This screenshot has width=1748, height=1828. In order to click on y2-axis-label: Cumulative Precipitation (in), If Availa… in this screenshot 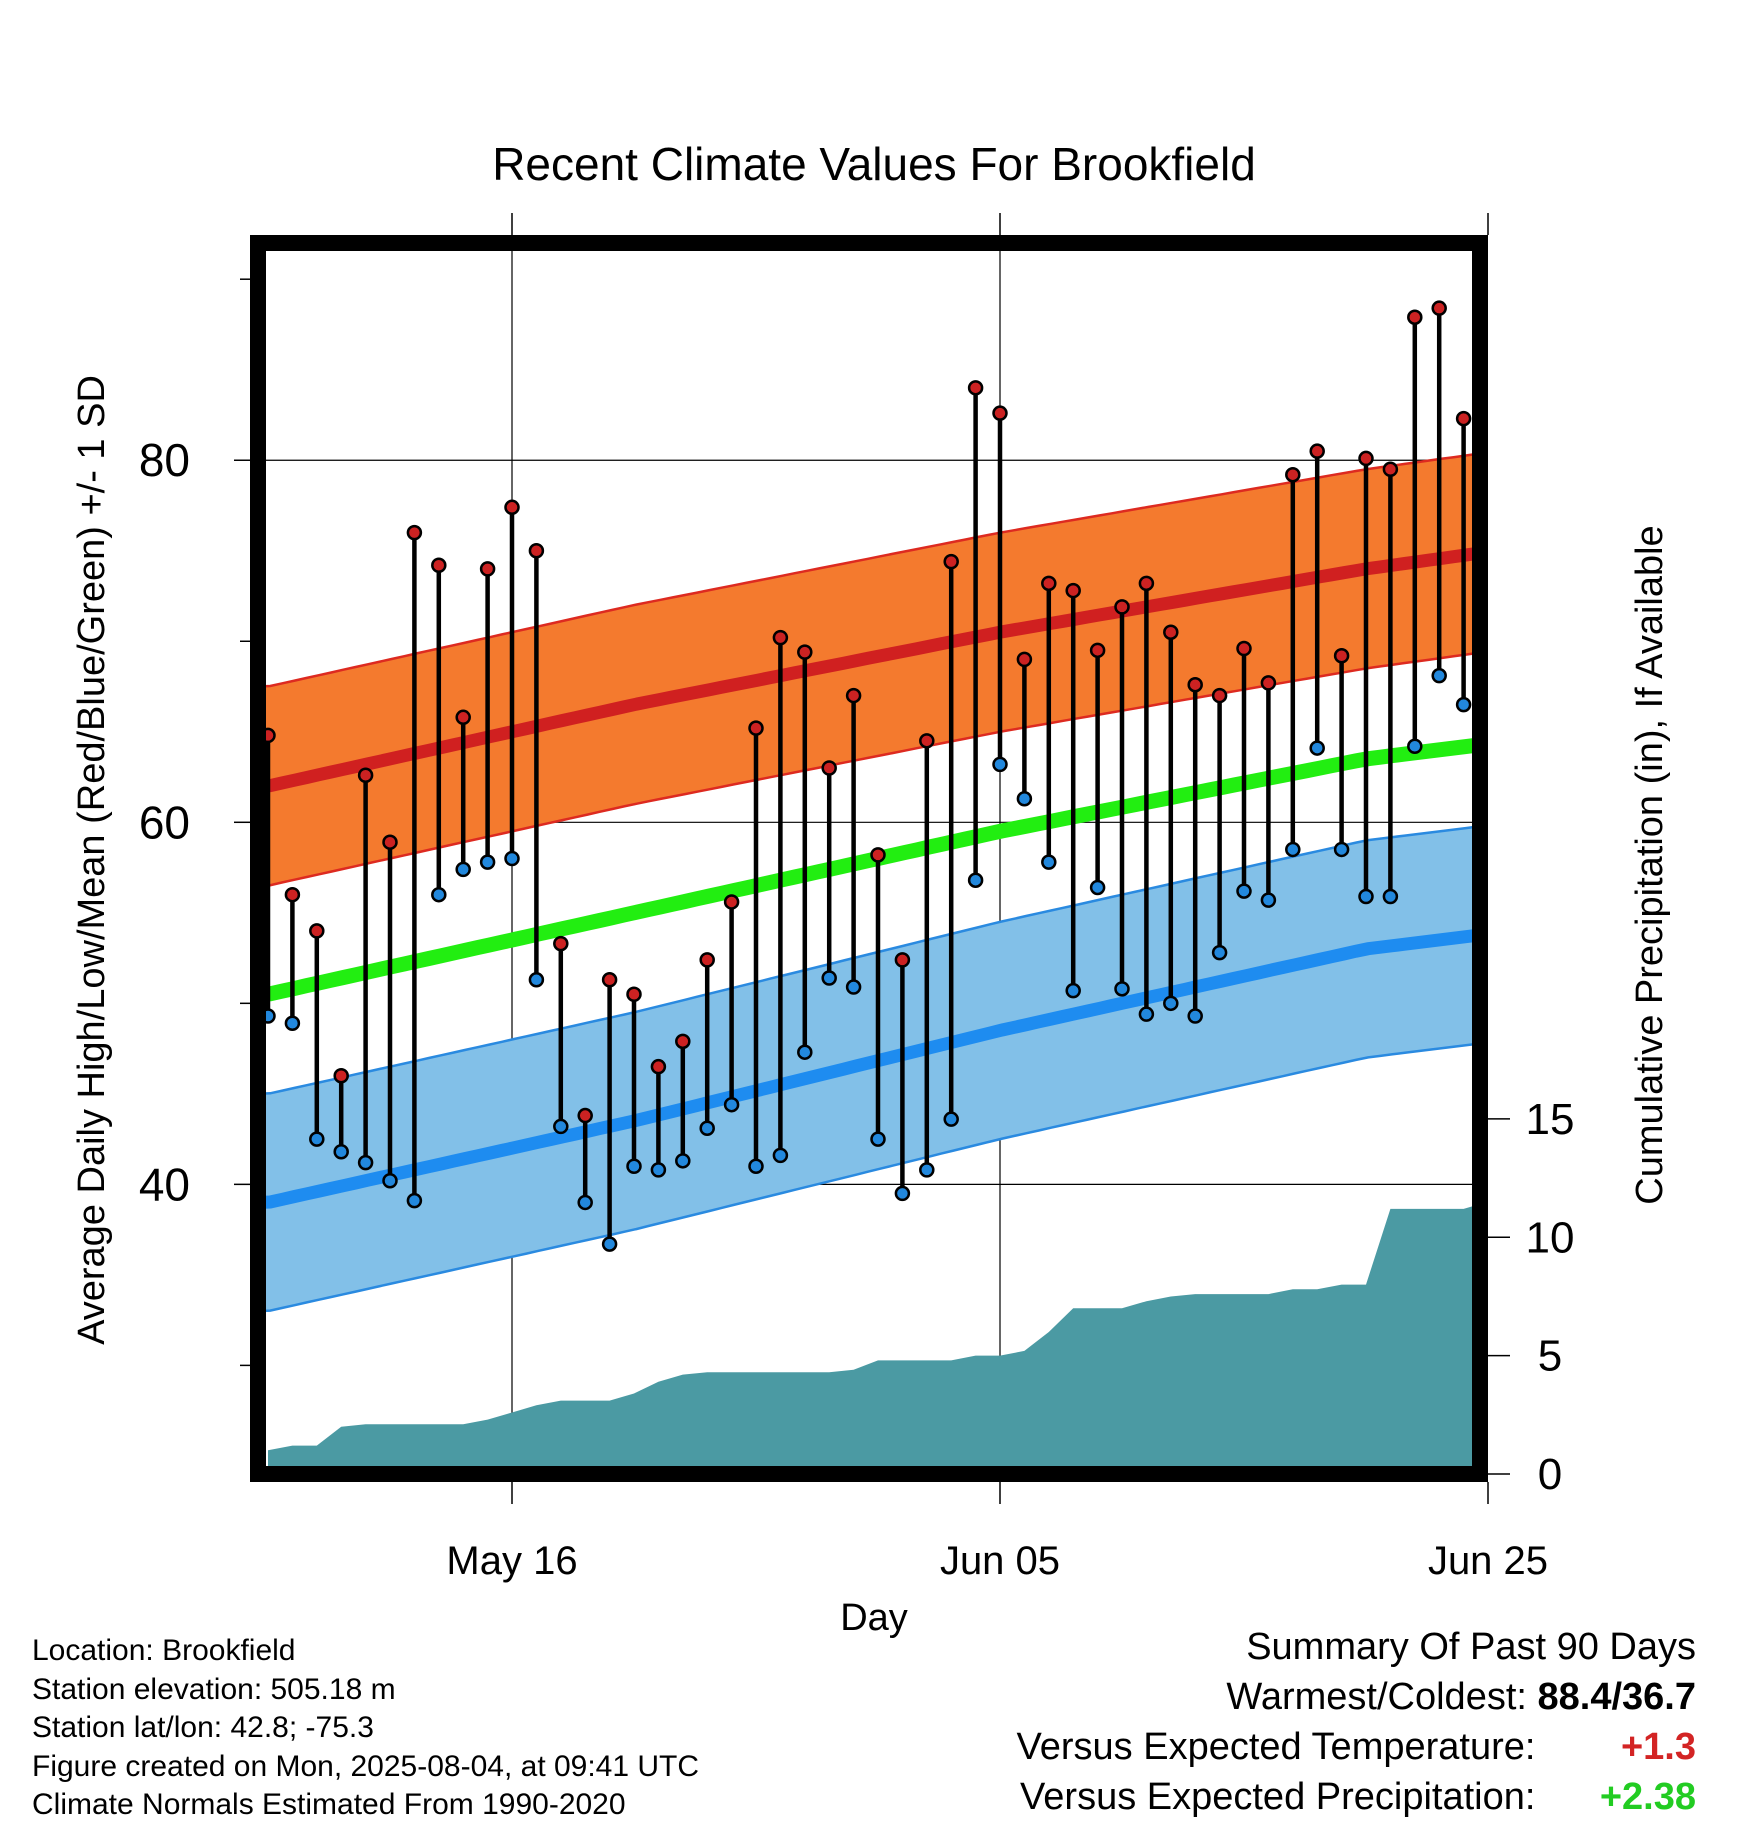, I will do `click(1650, 864)`.